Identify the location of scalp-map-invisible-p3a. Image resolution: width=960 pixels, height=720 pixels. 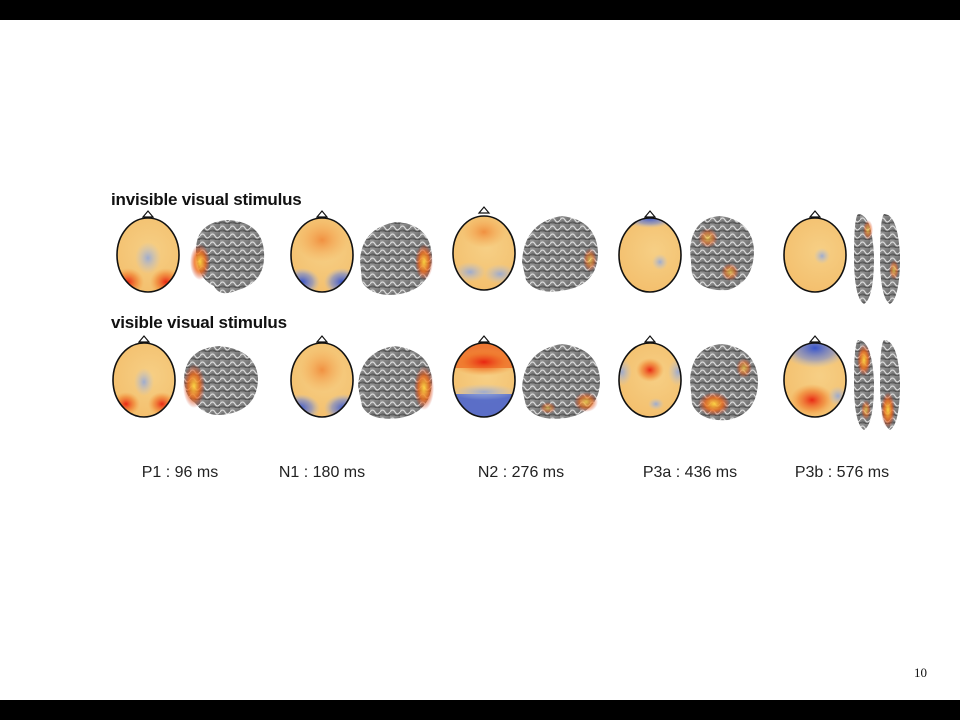
(650, 251).